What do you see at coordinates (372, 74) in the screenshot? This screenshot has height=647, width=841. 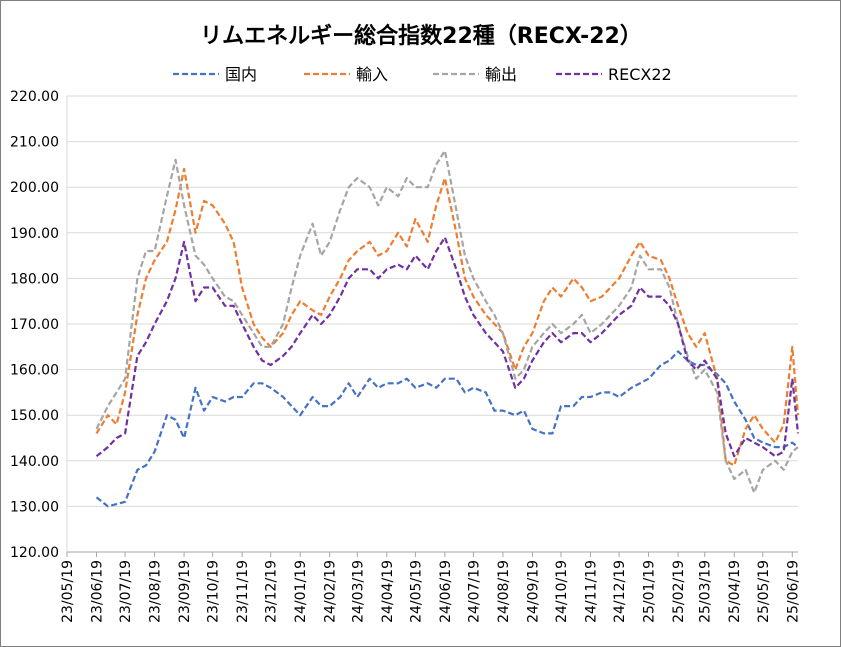 I see `legend-label: 輸入` at bounding box center [372, 74].